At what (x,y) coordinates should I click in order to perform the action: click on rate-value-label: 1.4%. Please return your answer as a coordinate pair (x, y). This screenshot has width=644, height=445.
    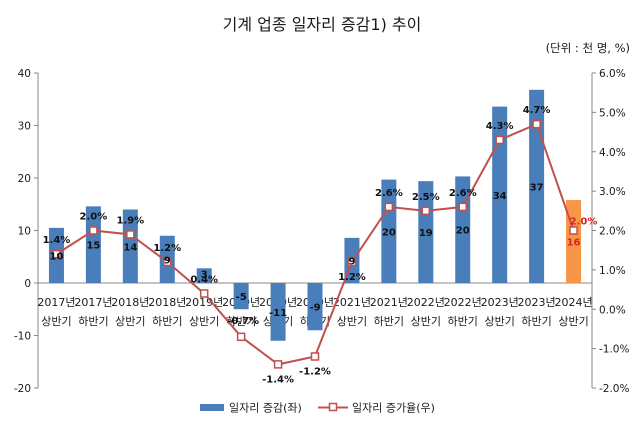
    Looking at the image, I should click on (57, 240).